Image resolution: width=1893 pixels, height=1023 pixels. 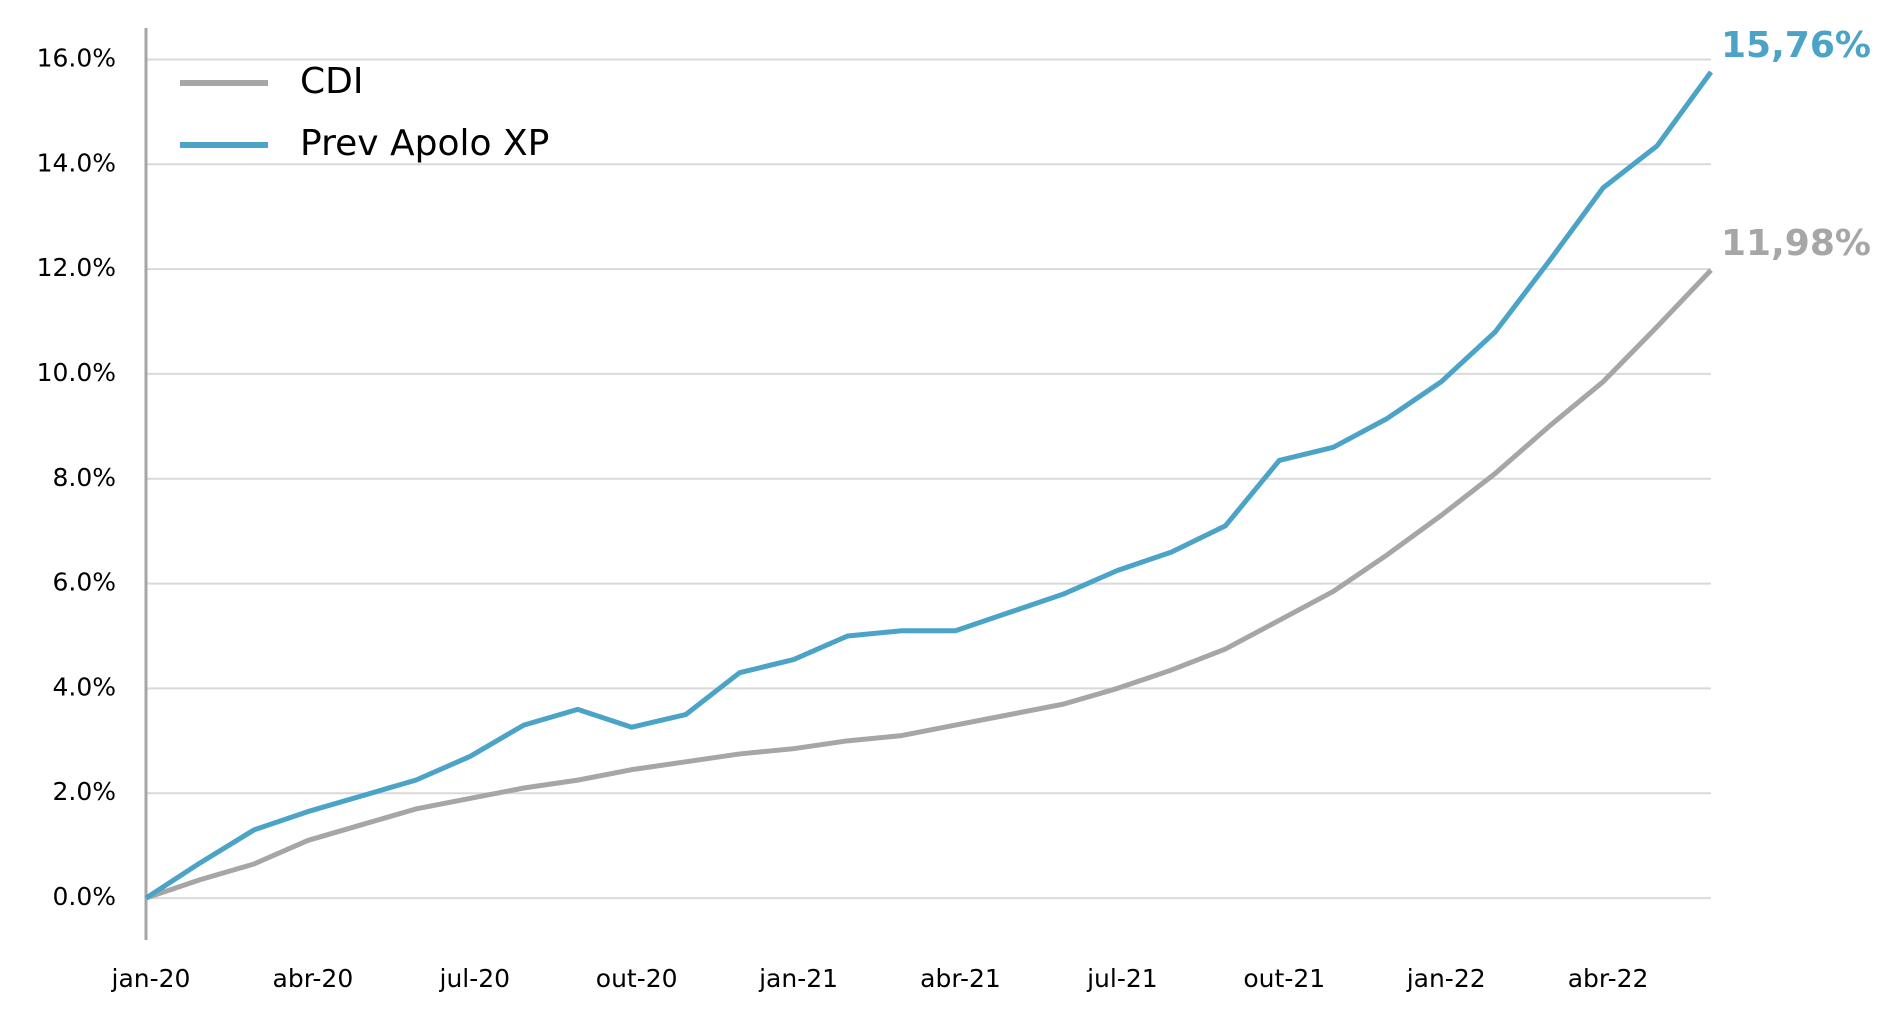 I want to click on end-label: 11,98%, so click(x=1796, y=243).